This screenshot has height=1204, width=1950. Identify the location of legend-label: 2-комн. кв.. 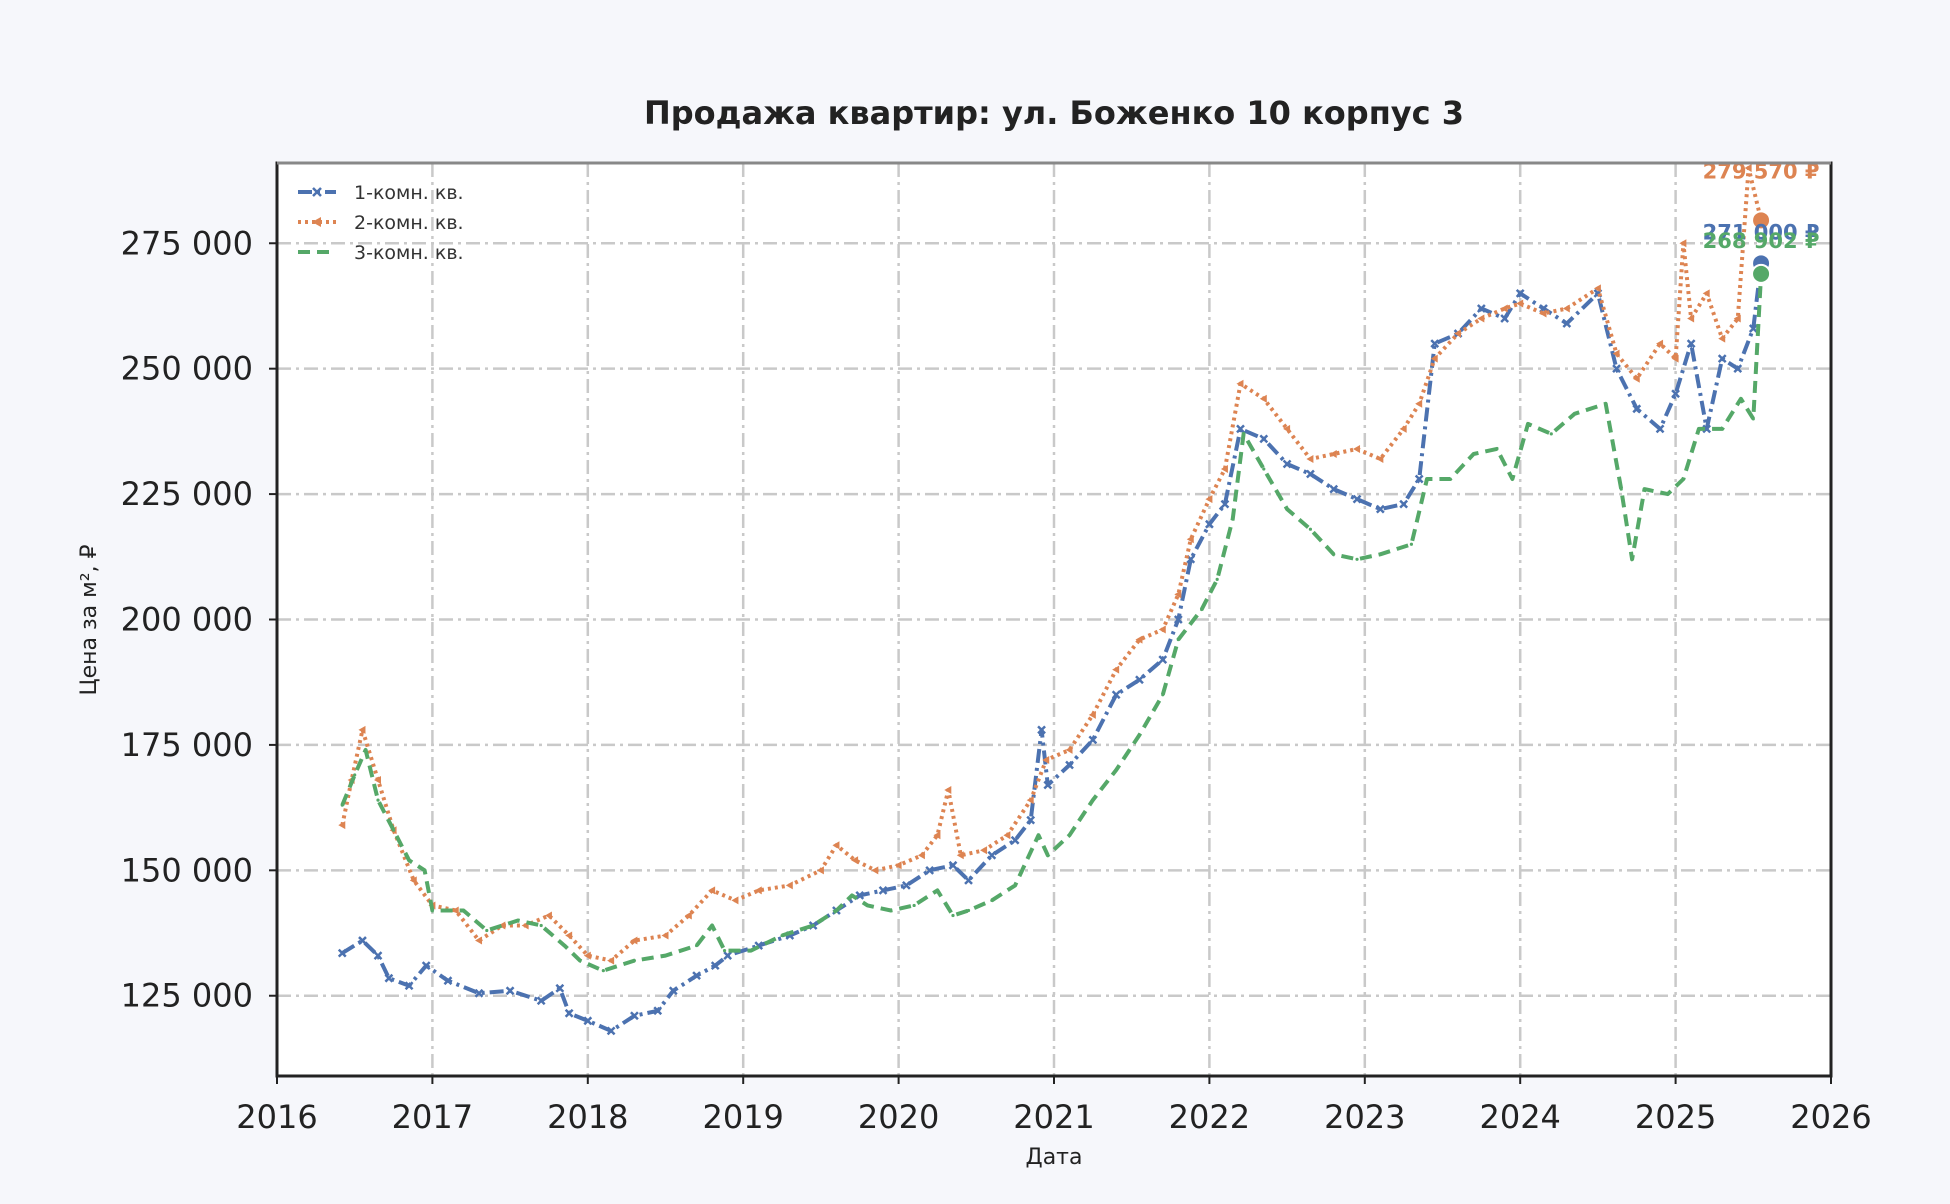
(409, 223).